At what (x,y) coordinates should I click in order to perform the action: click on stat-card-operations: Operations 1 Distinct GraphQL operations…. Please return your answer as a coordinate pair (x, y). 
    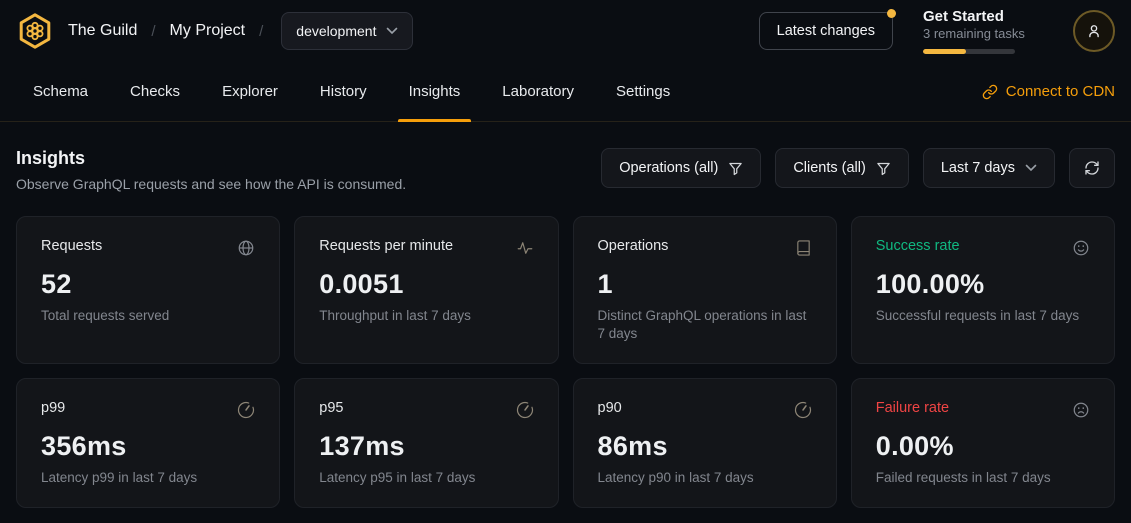
    Looking at the image, I should click on (704, 290).